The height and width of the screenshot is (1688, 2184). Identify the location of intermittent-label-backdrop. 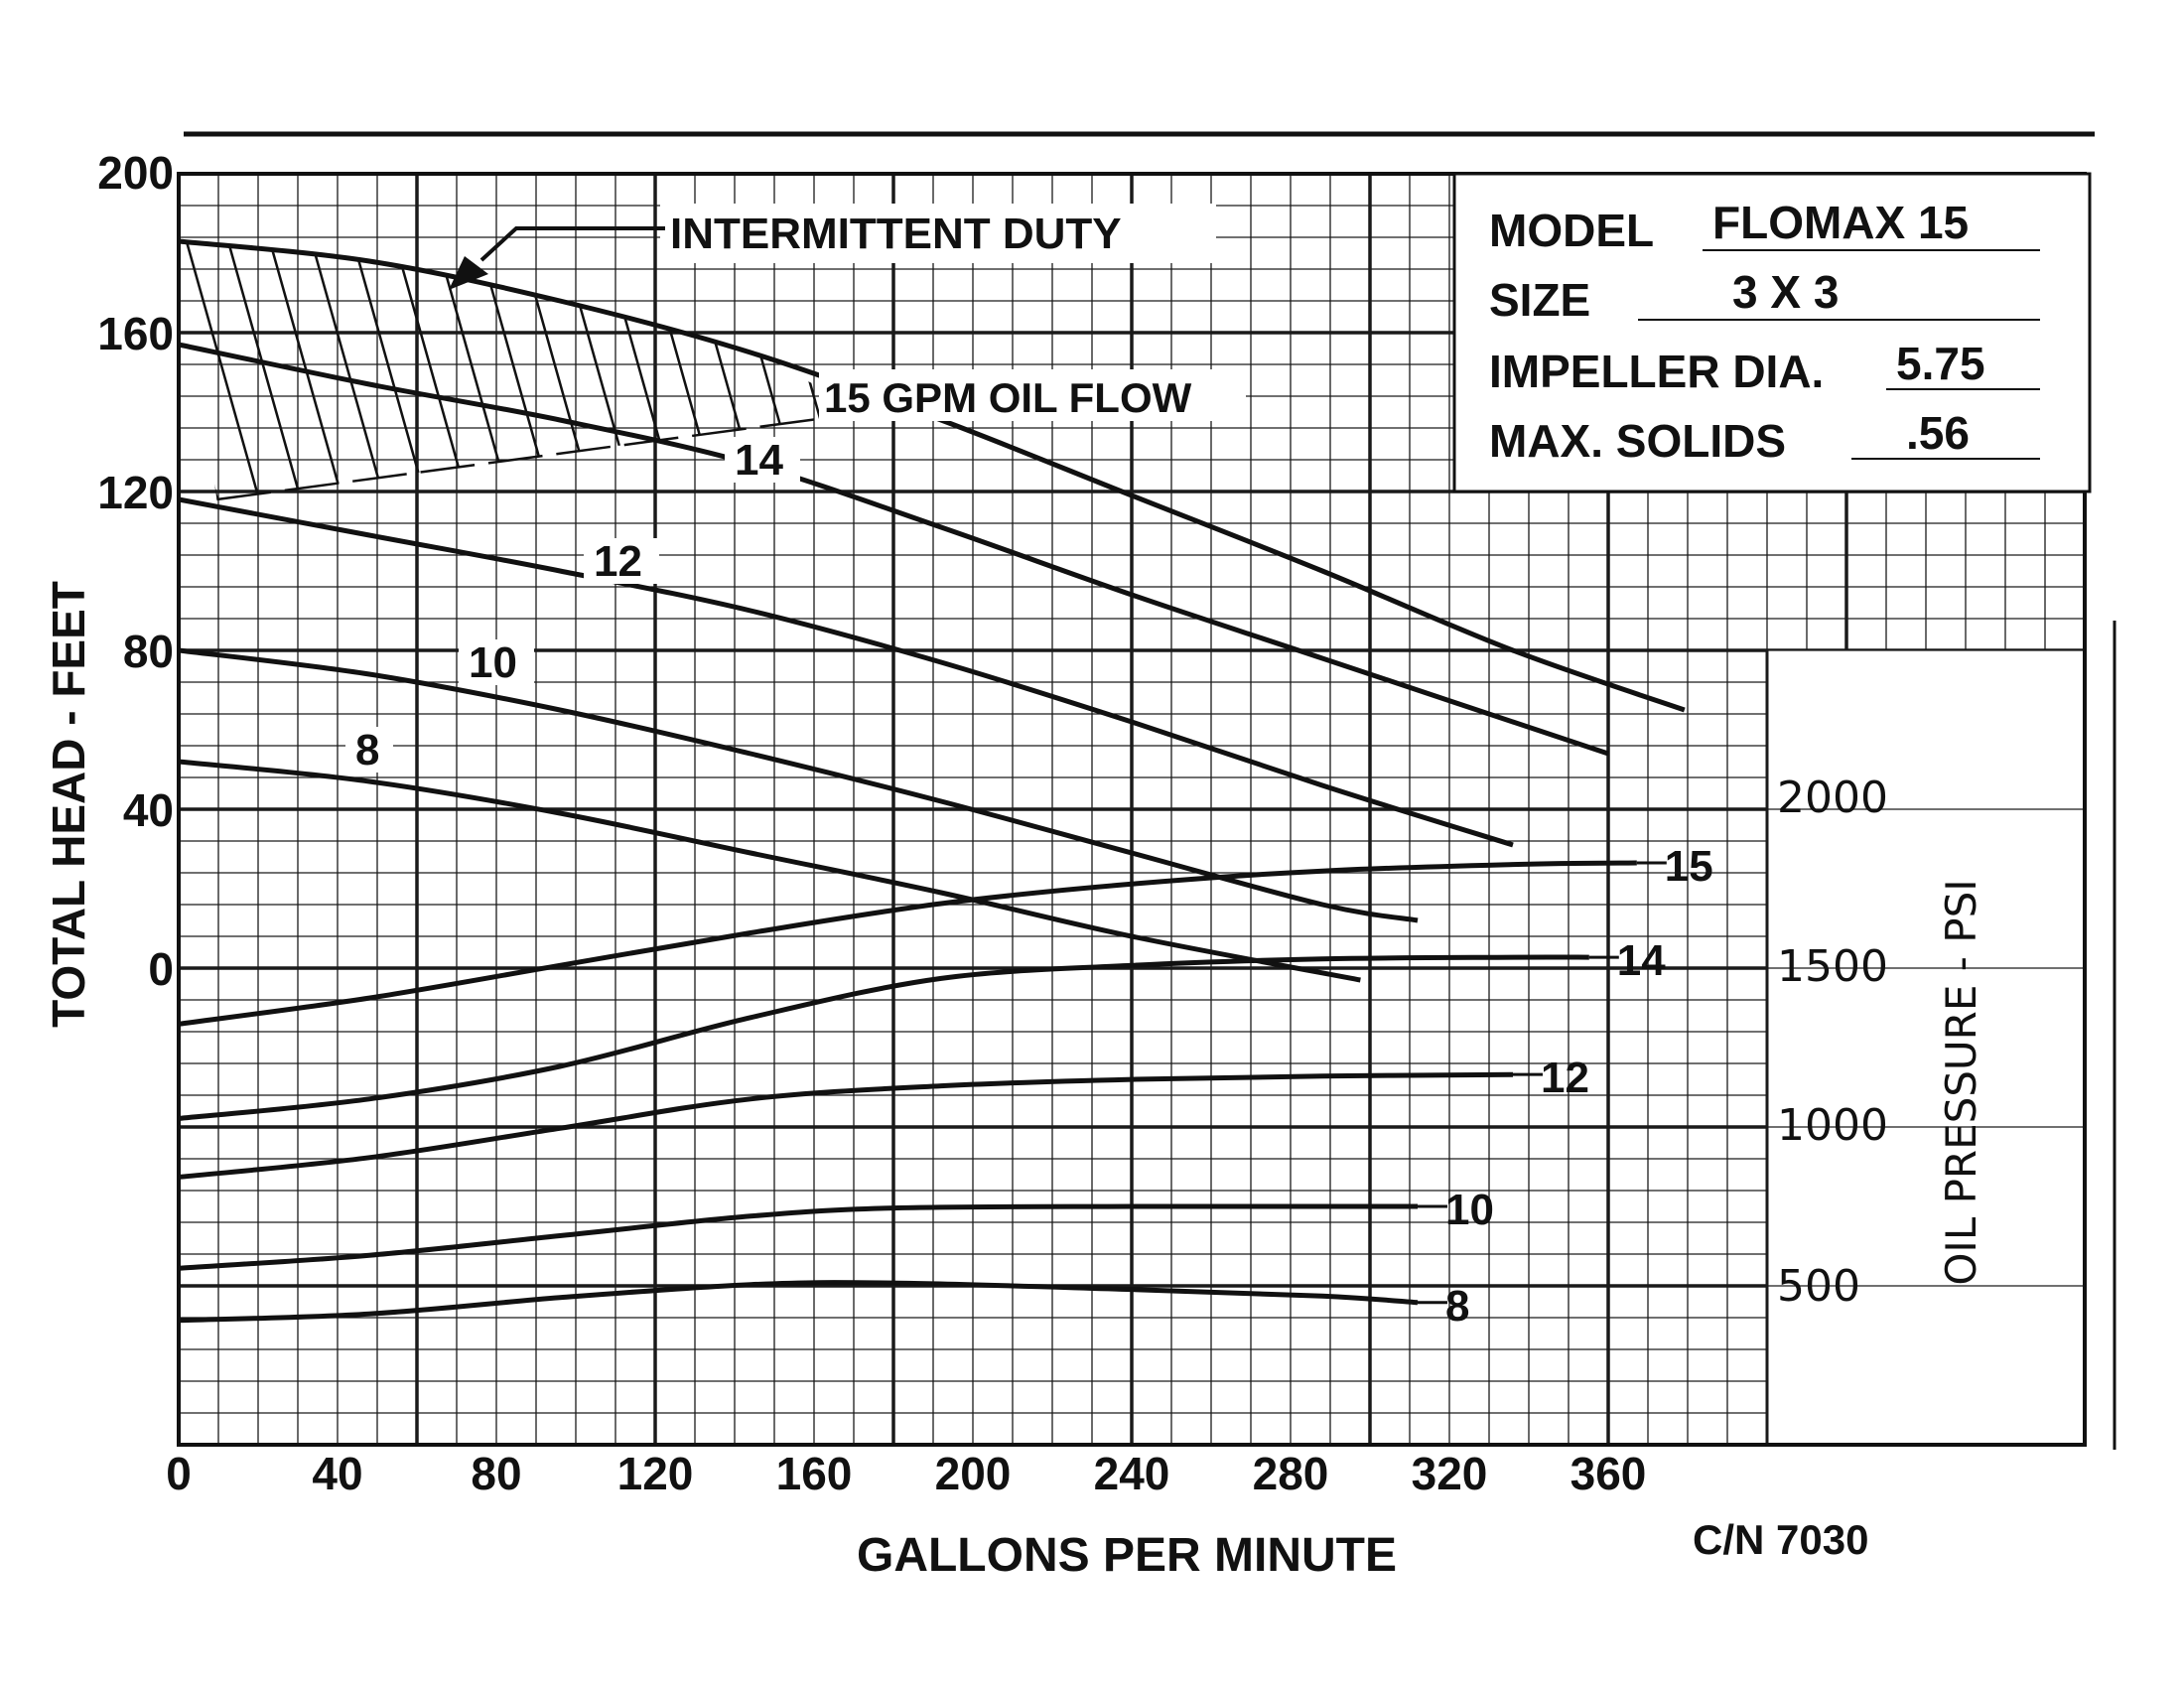
(938, 233).